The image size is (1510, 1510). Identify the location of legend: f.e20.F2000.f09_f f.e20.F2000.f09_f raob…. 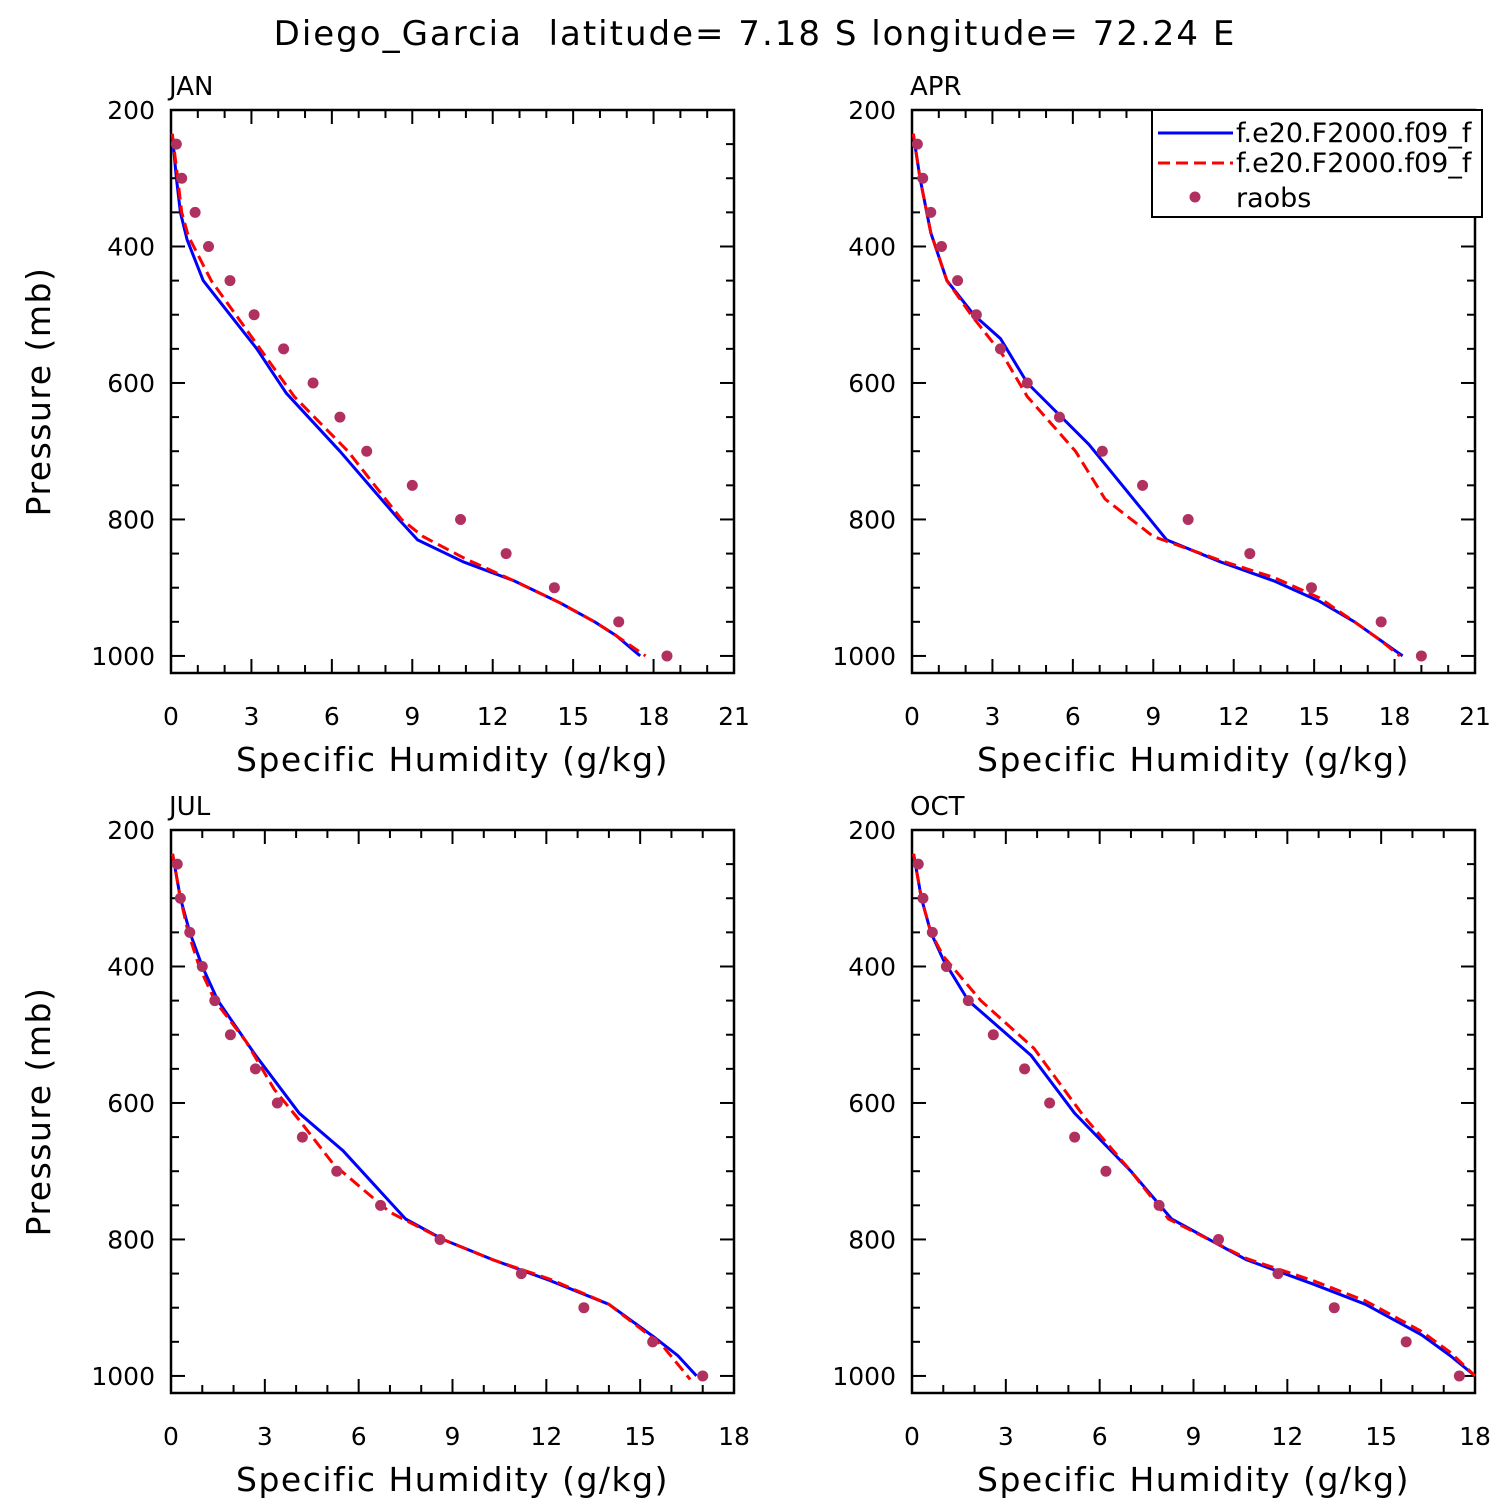
(1317, 163).